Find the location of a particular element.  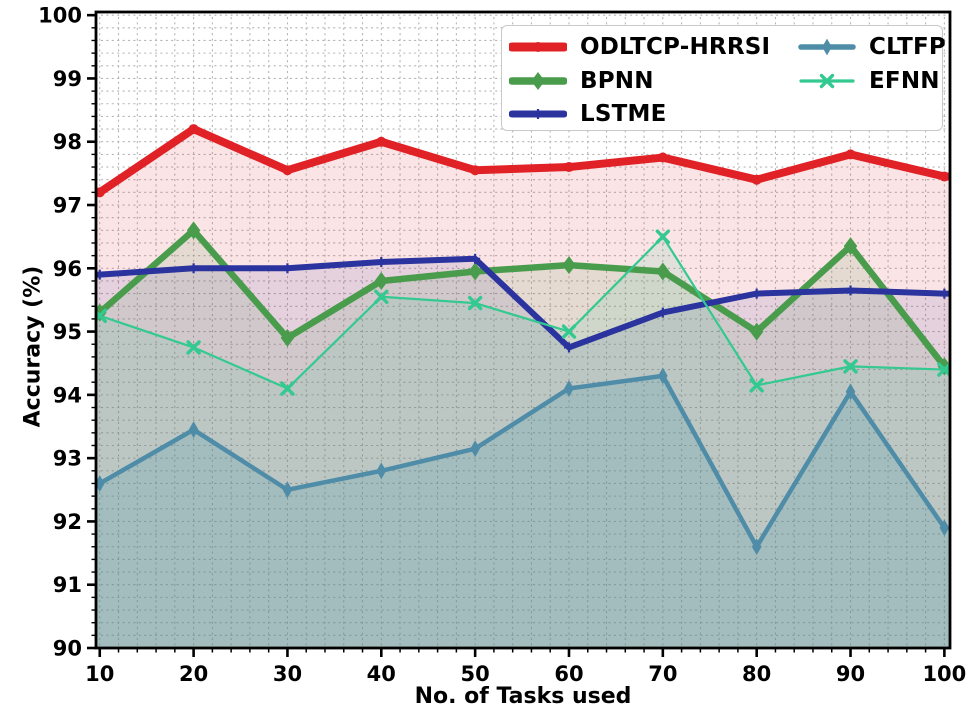

x-axis-title: No. of Tasks used is located at coordinates (523, 696).